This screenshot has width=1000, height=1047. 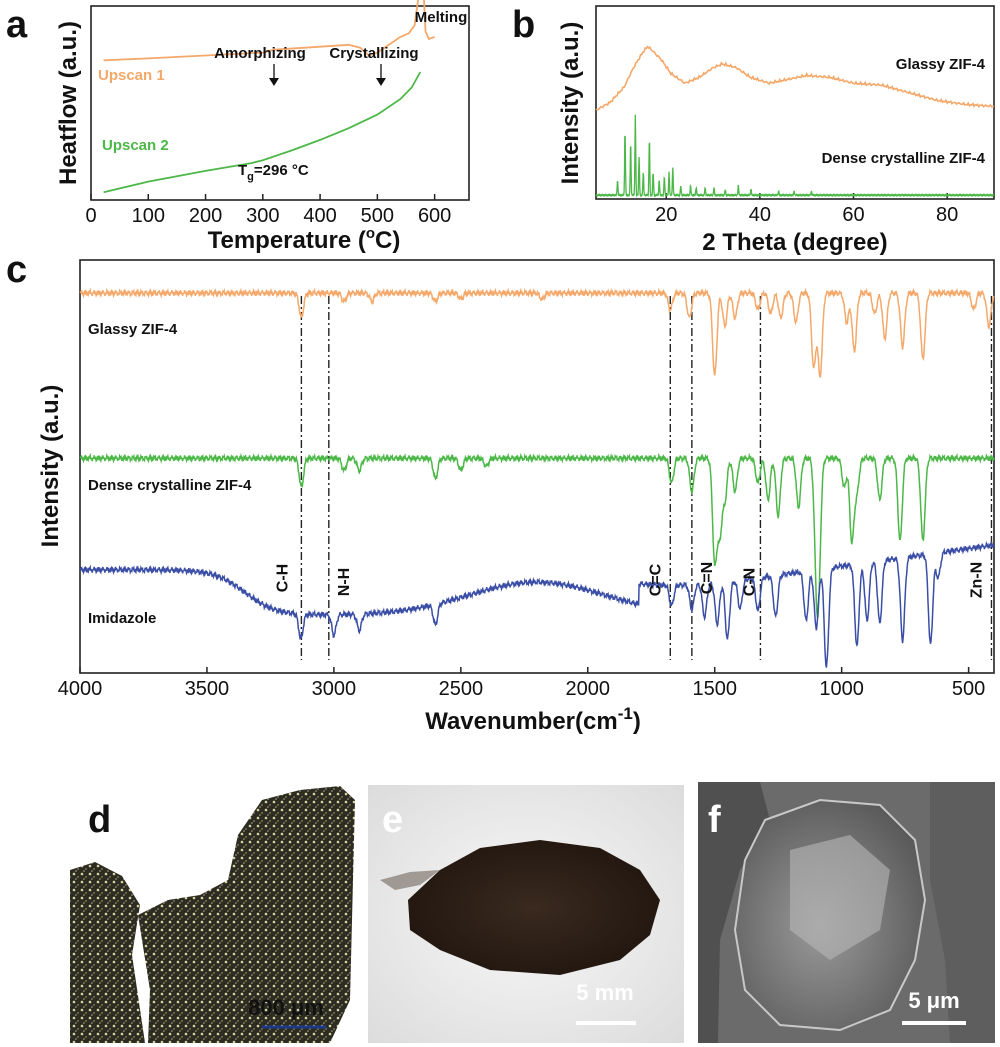 I want to click on x-tick-label: 40, so click(x=760, y=215).